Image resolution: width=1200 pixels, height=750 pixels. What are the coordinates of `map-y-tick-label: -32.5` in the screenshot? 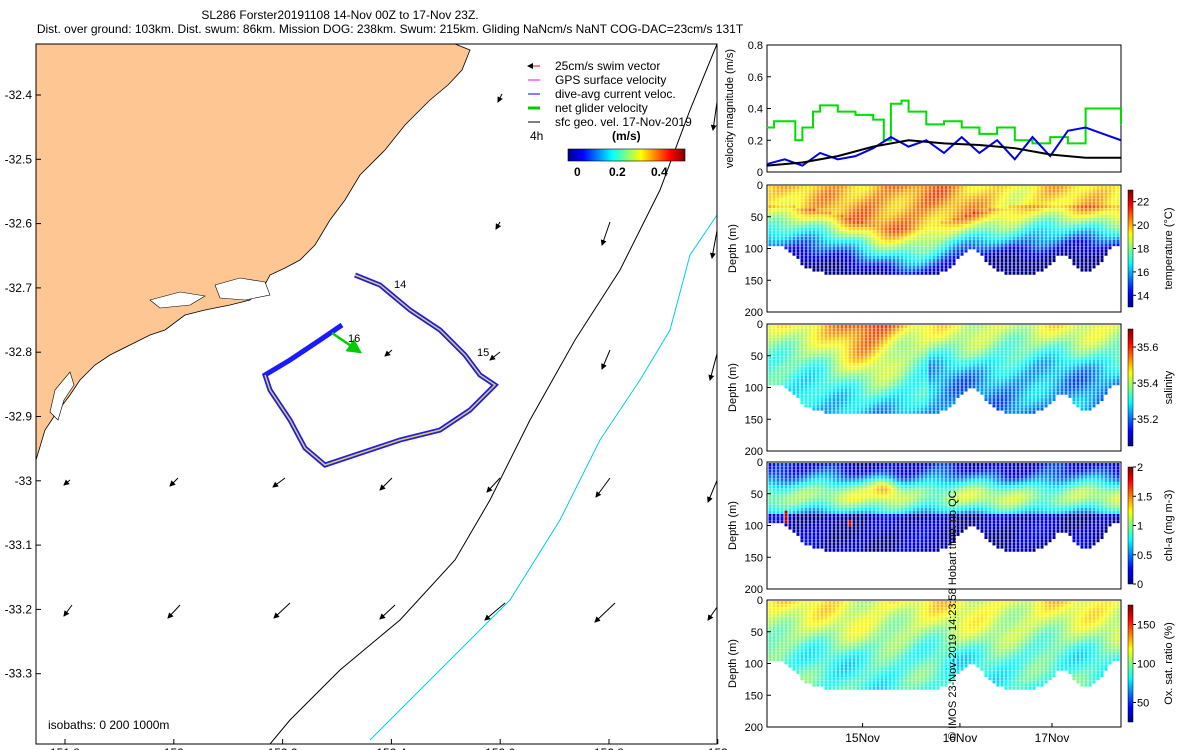 It's located at (19, 159).